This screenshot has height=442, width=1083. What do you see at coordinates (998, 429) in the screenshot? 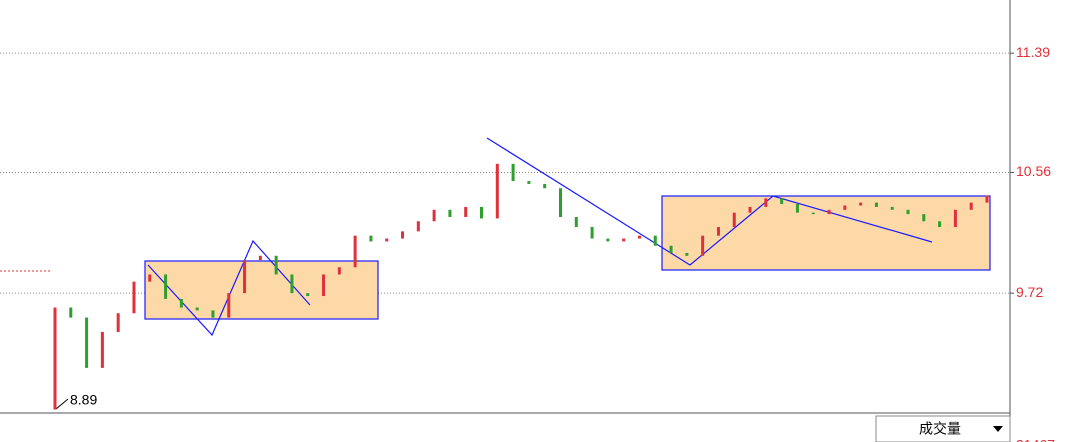
I see `dropdown-arrow` at bounding box center [998, 429].